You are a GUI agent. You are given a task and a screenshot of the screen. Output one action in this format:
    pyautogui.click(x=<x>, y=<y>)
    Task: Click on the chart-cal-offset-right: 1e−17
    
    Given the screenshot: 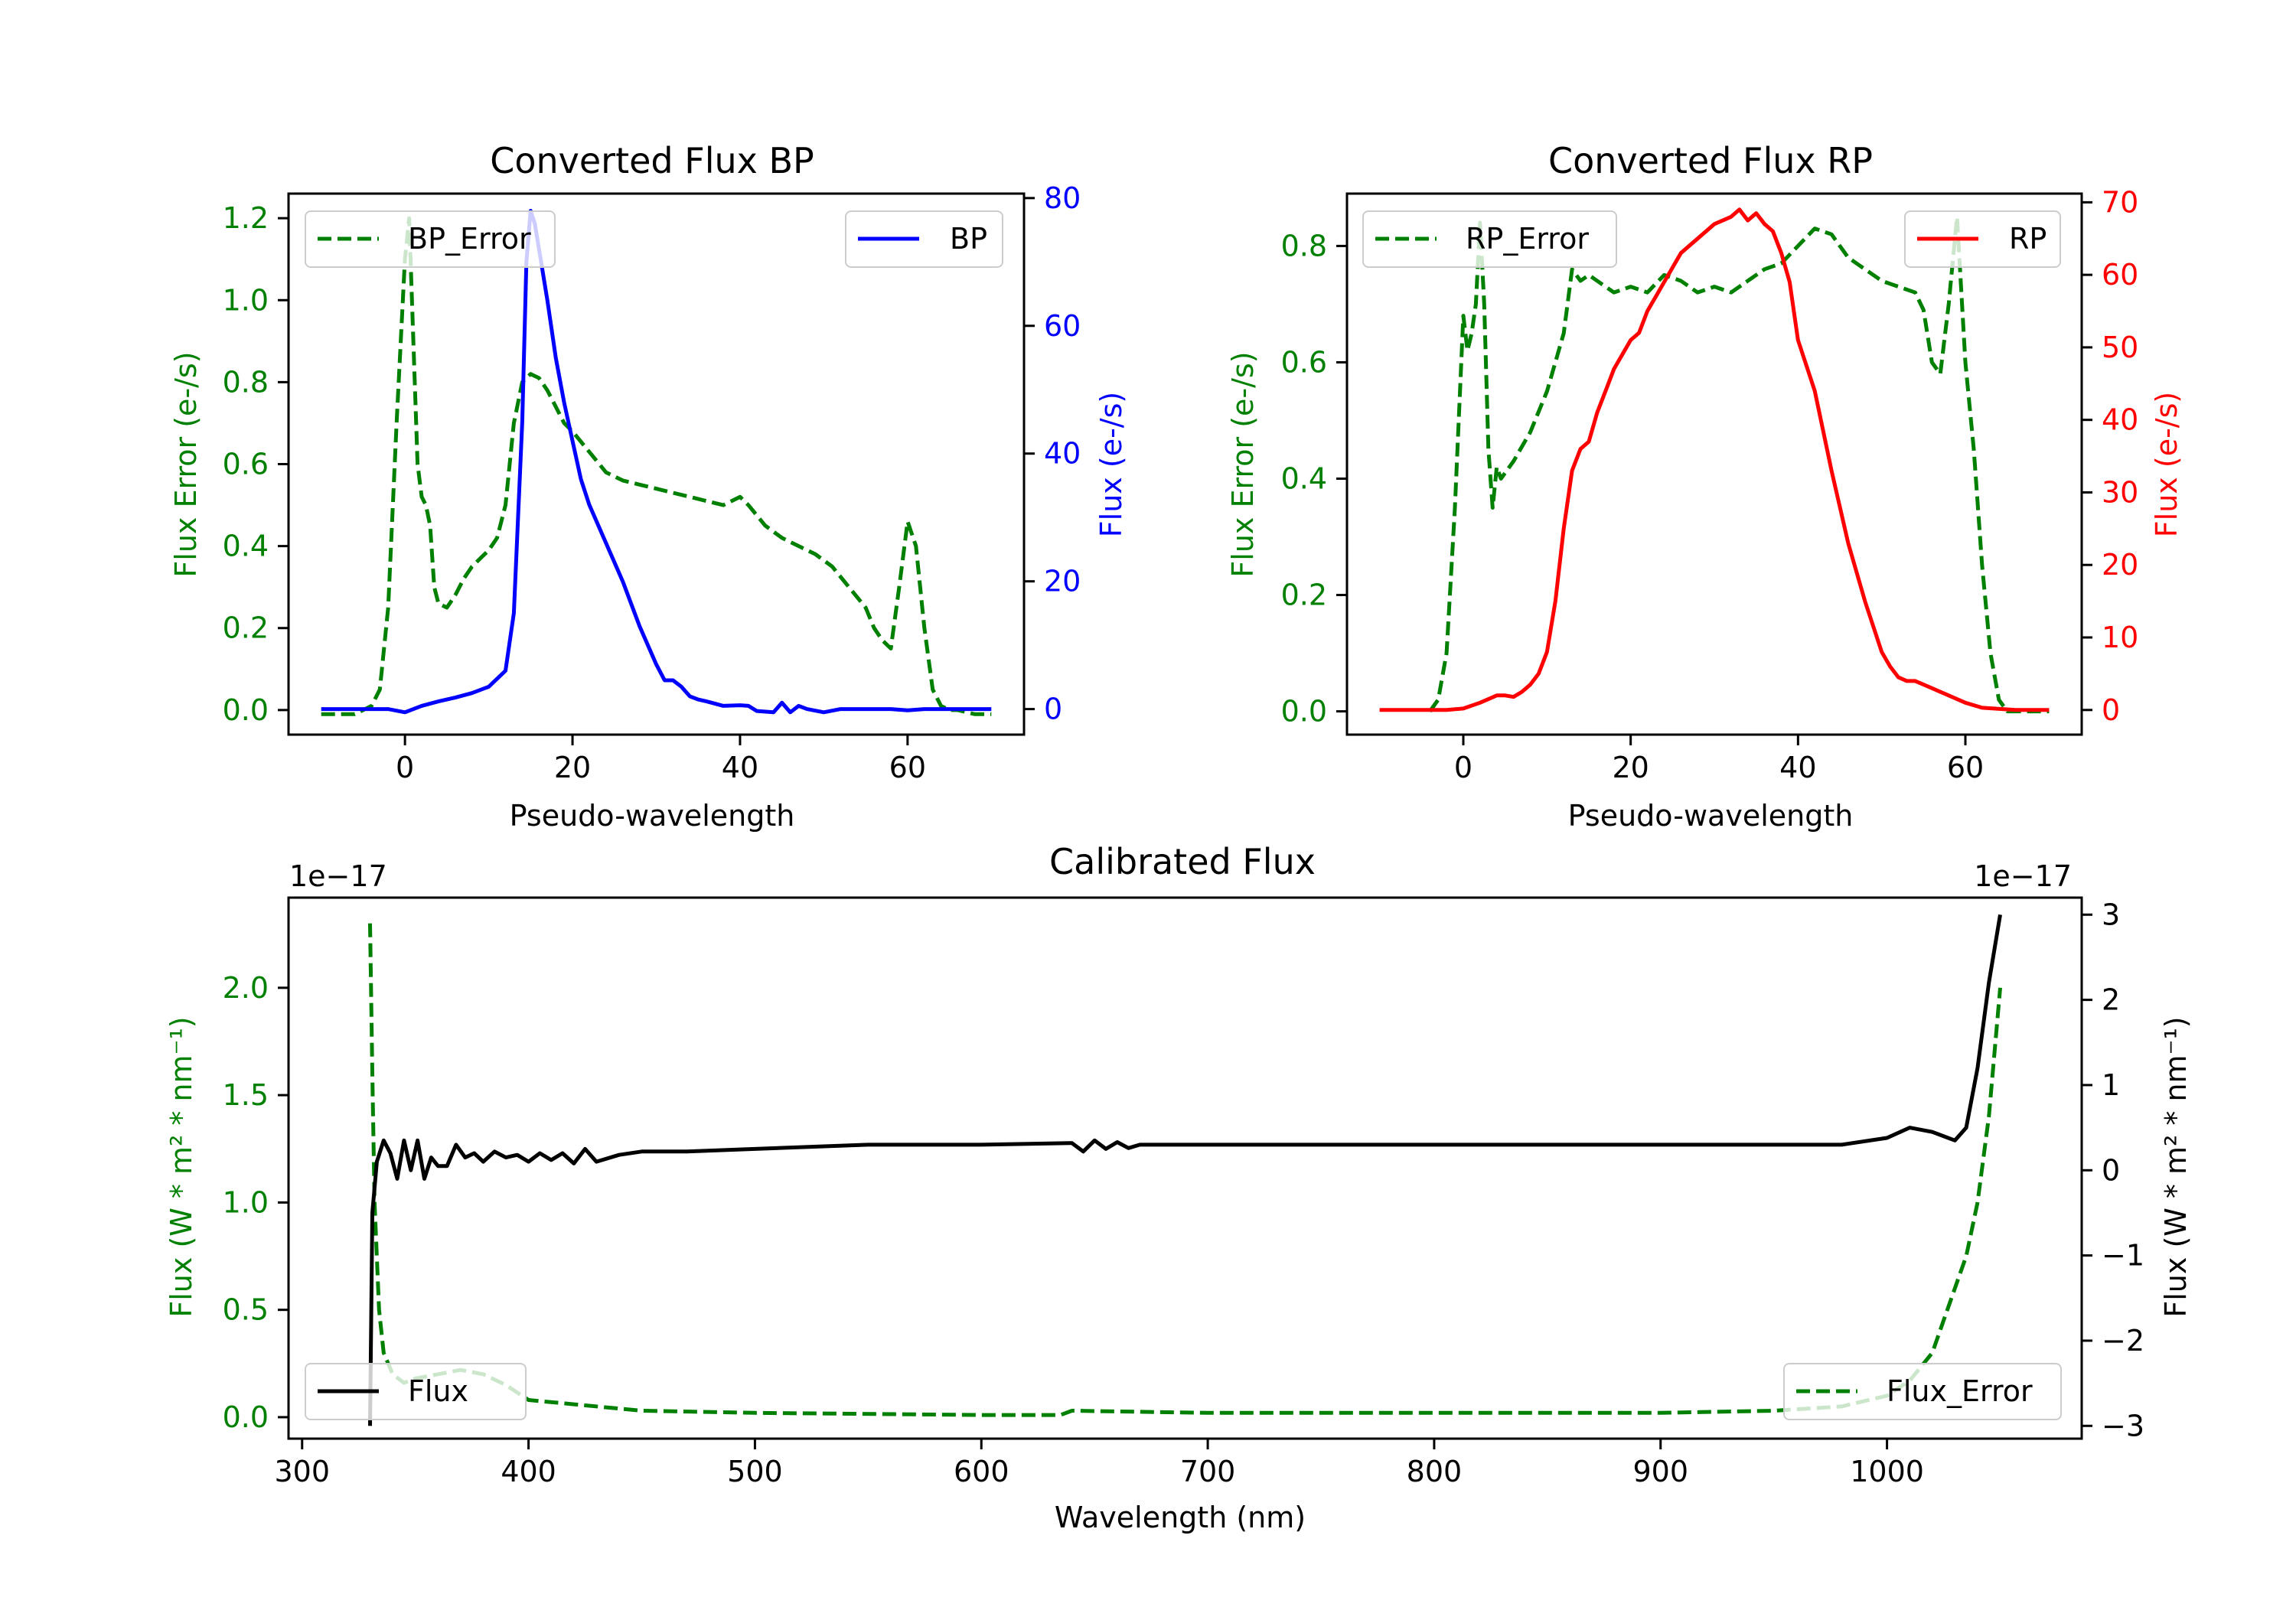 What is the action you would take?
    pyautogui.click(x=2023, y=876)
    